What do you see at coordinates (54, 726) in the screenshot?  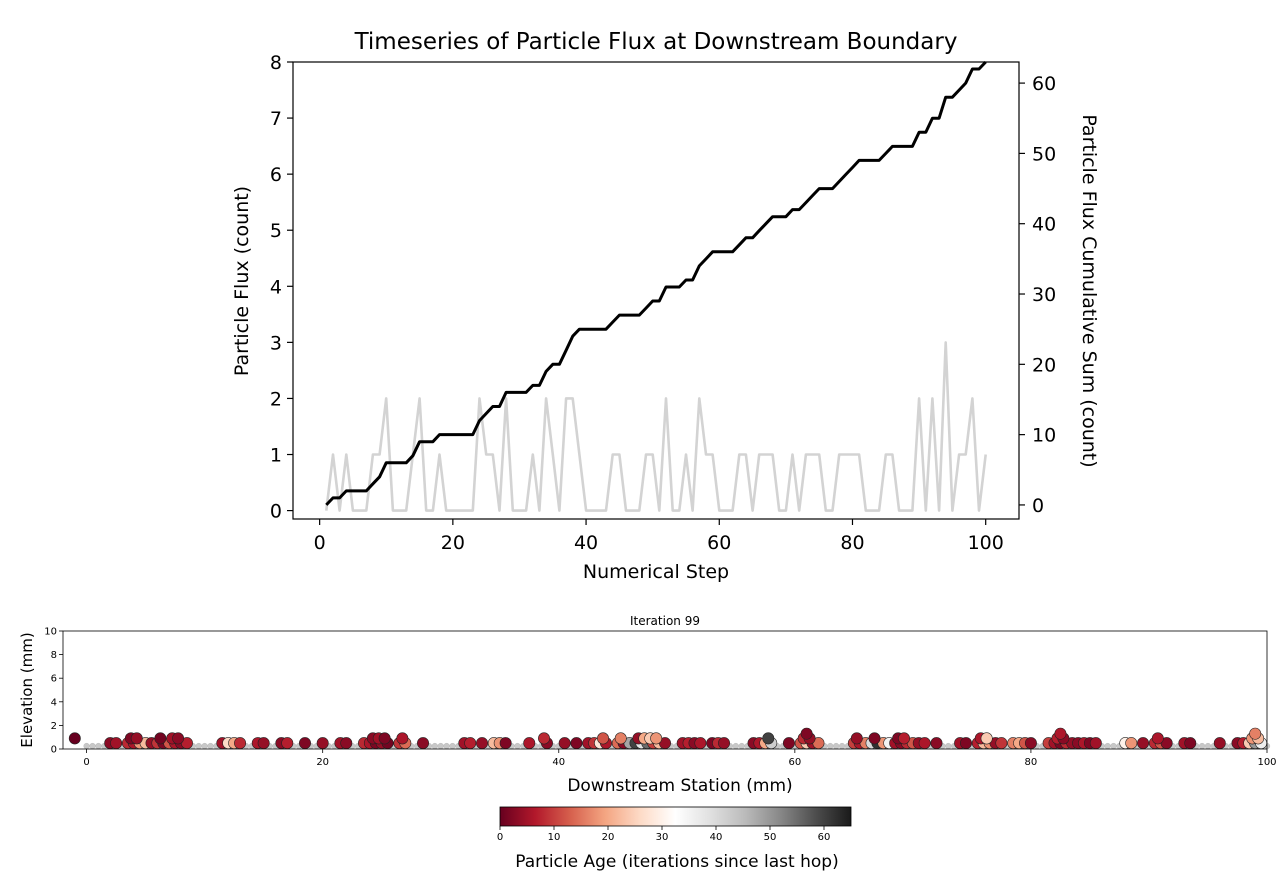 I see `bed-y-tick-label: 2` at bounding box center [54, 726].